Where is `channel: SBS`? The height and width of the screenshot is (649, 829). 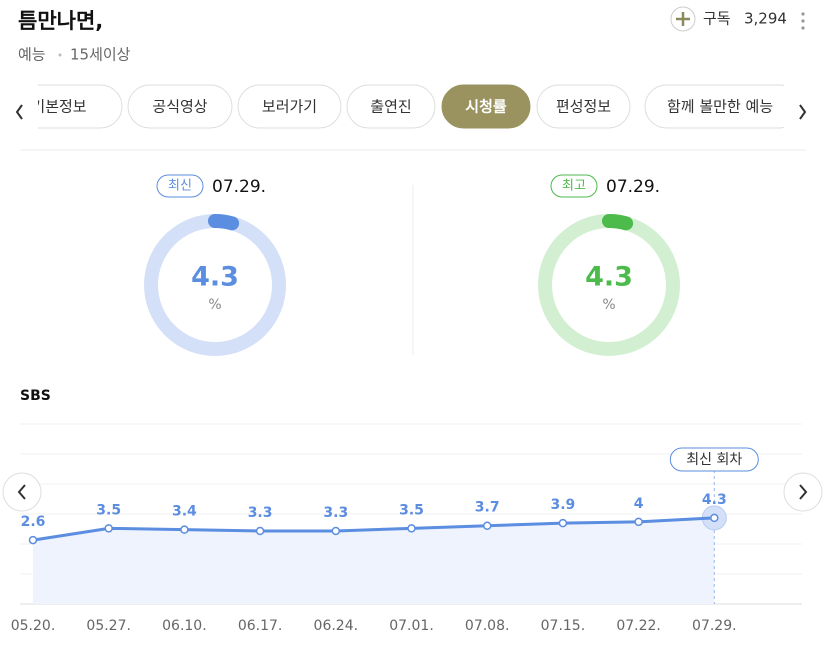 channel: SBS is located at coordinates (35, 396).